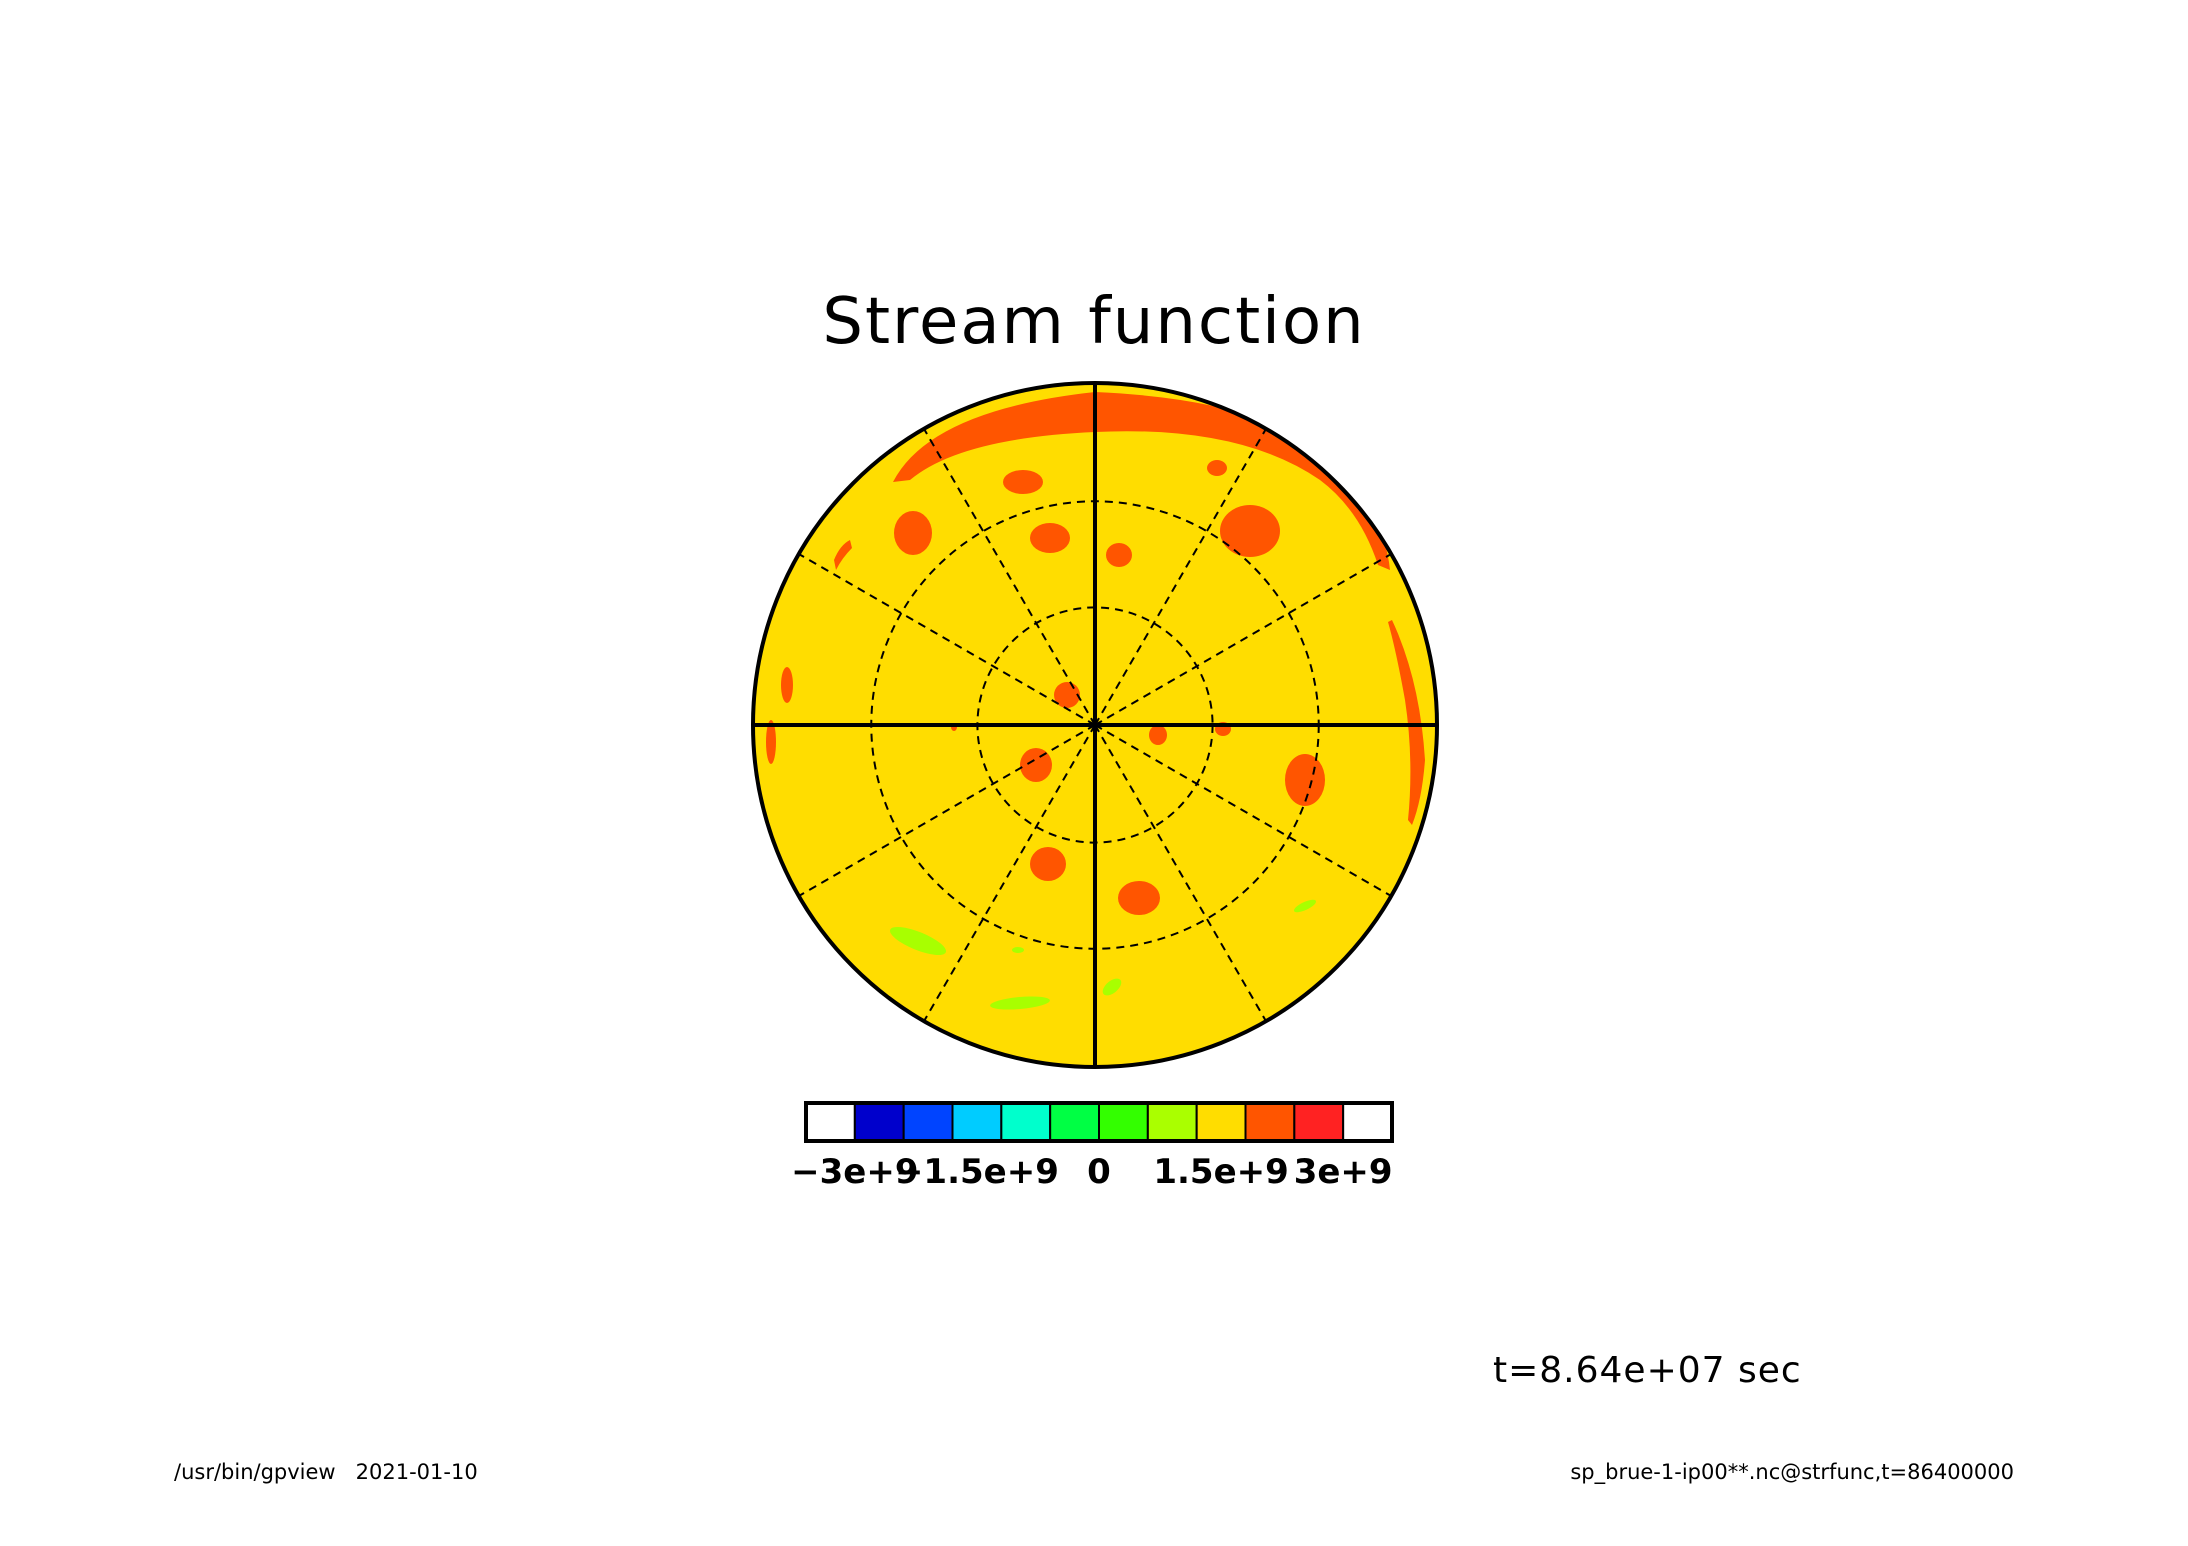  What do you see at coordinates (255, 1472) in the screenshot?
I see `program-path: /usr/bin/gpview` at bounding box center [255, 1472].